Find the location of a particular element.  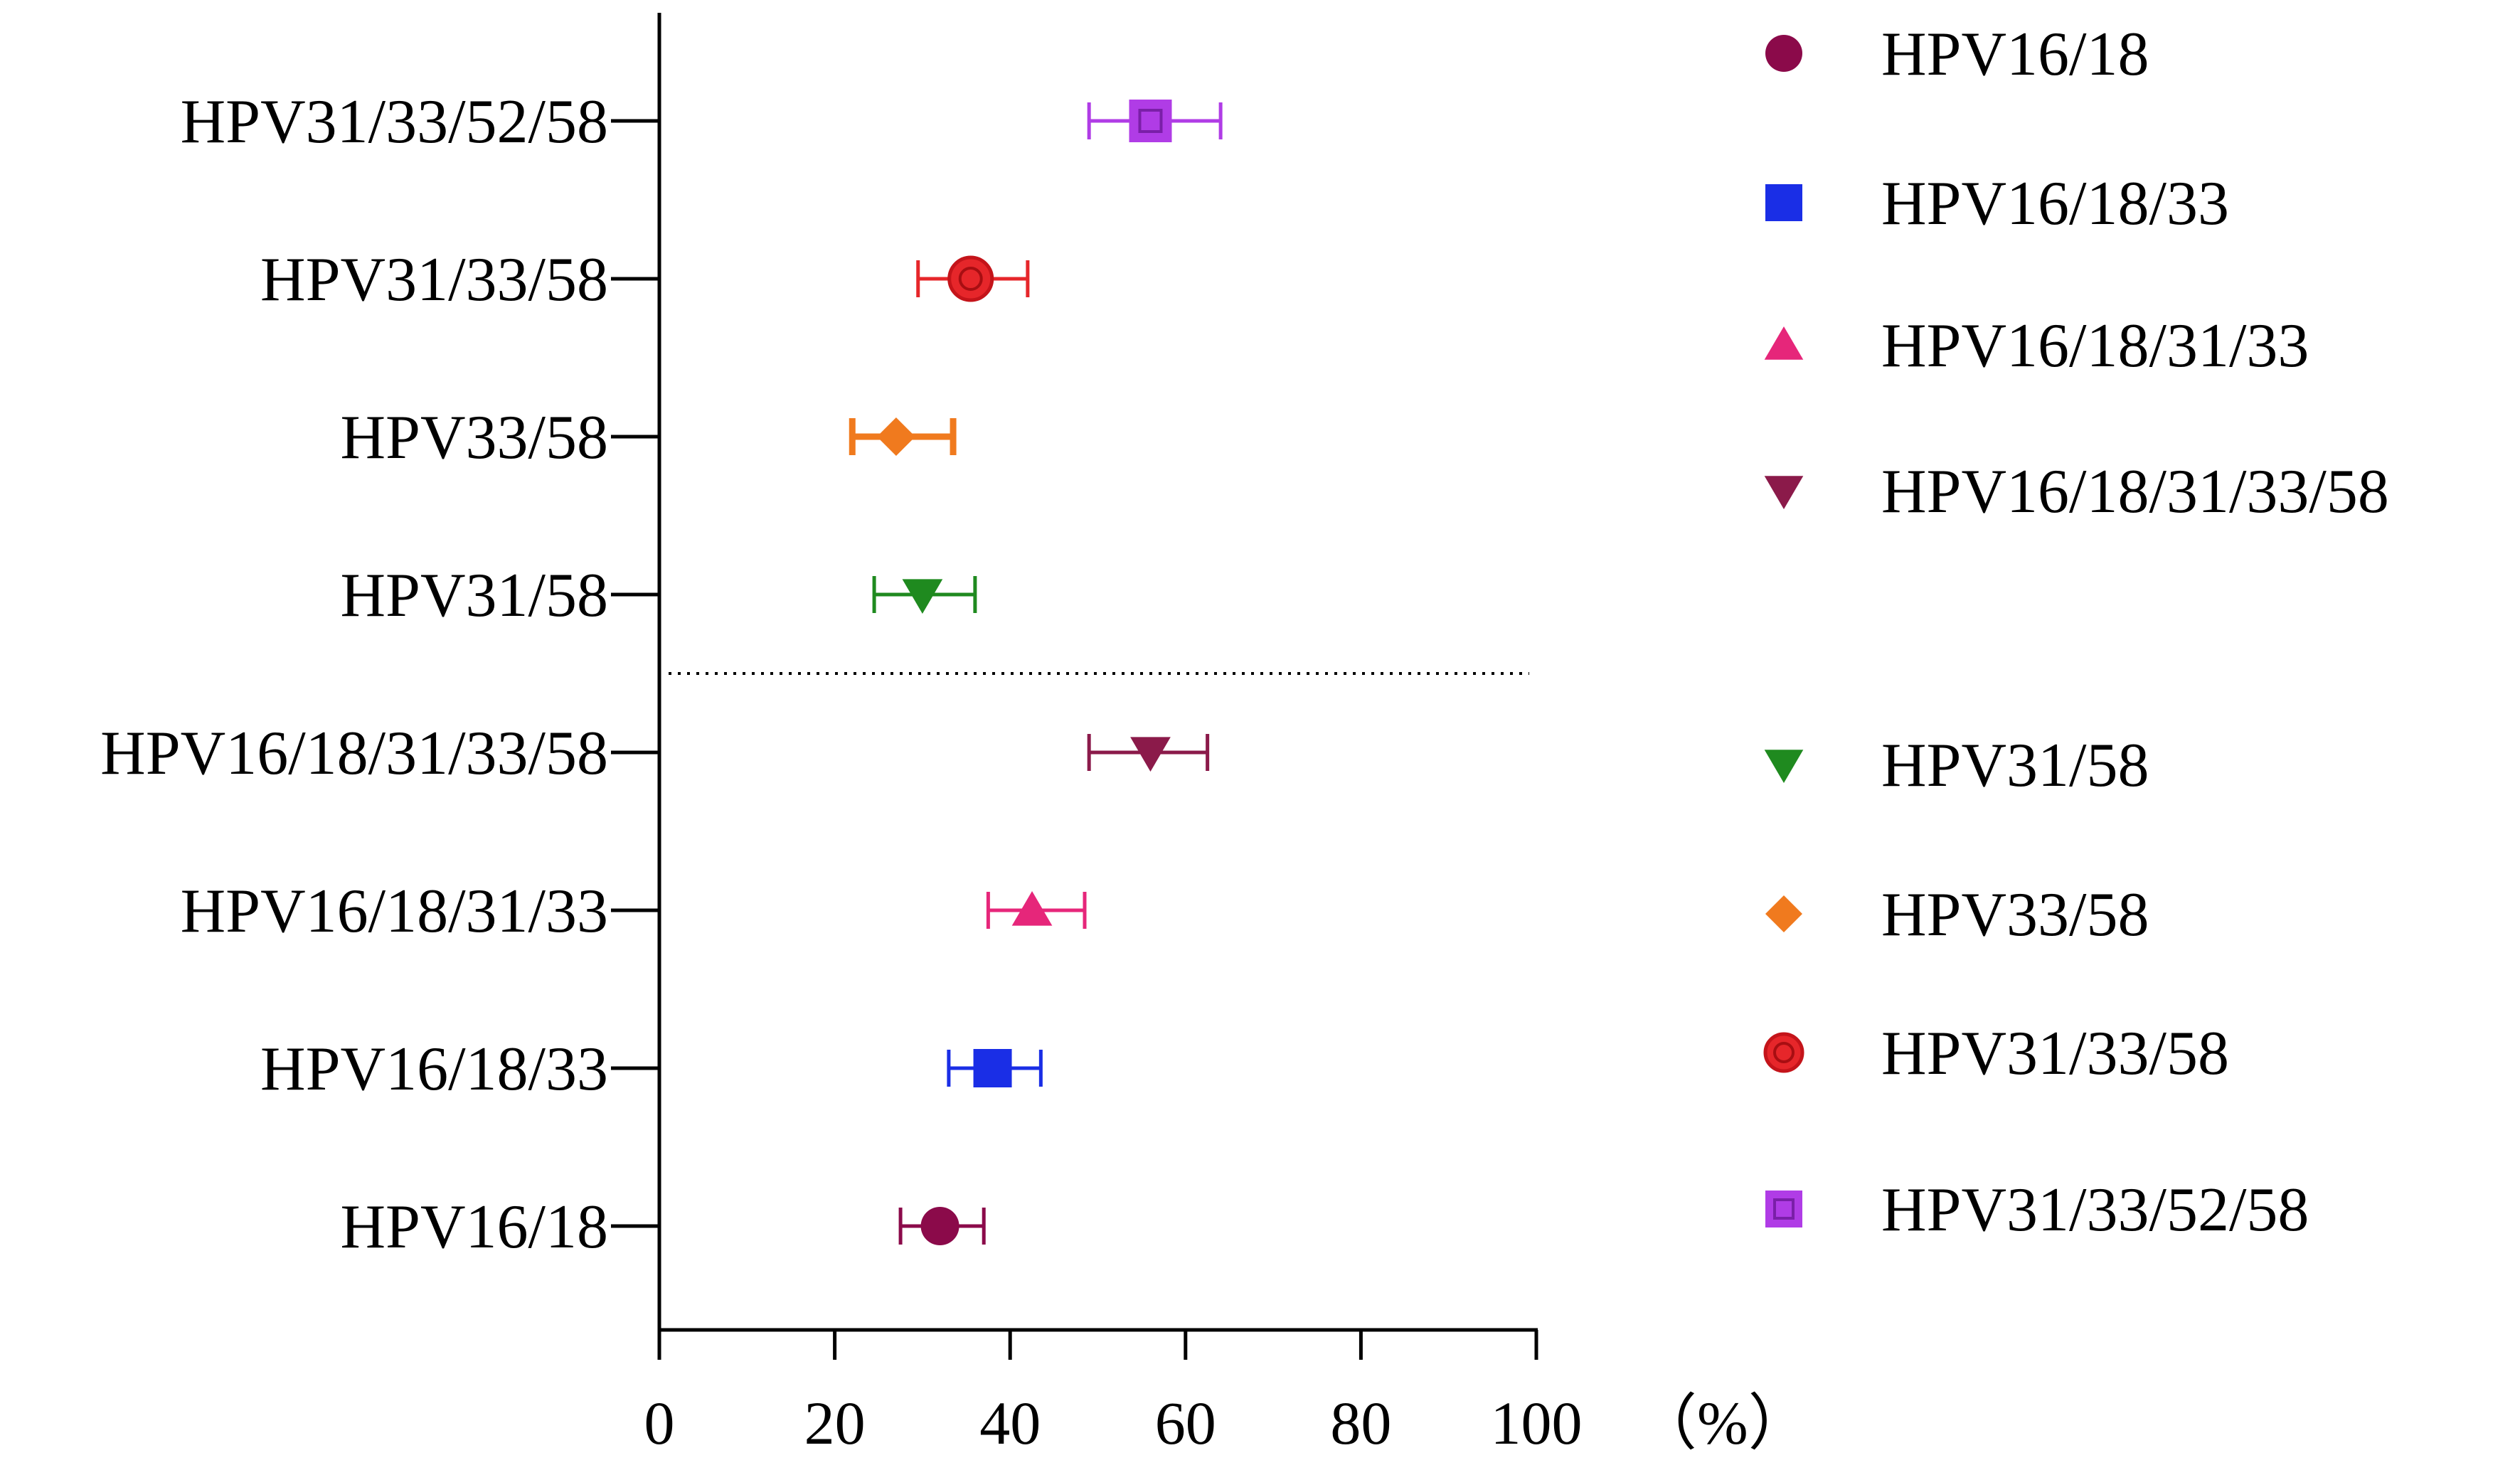

legend-entry: HPV31/58 is located at coordinates (1956, 765).